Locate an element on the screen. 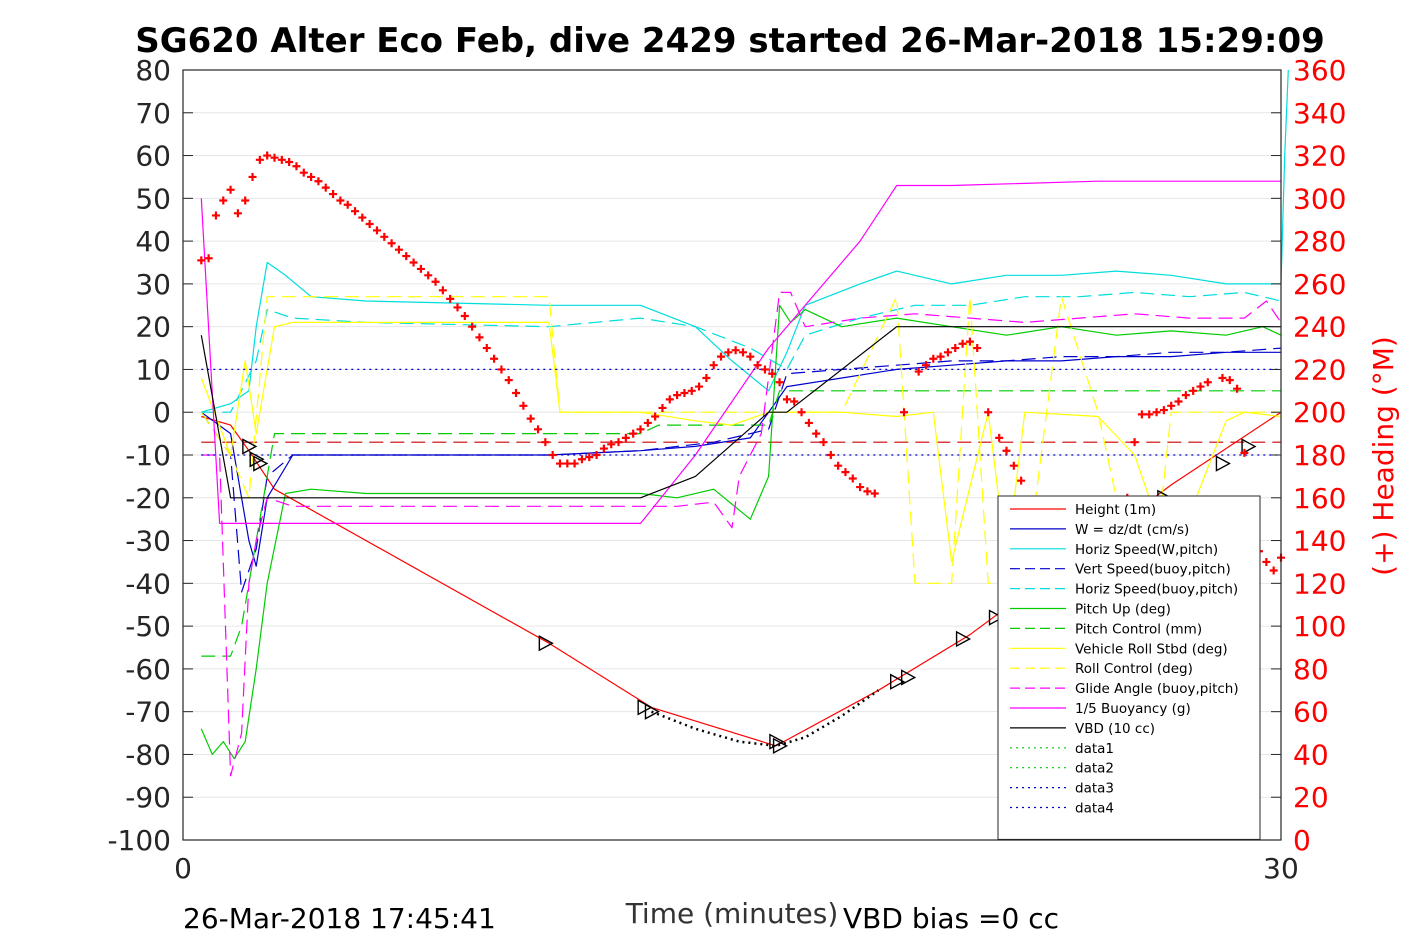  y2-tick-label: 40 is located at coordinates (1311, 754).